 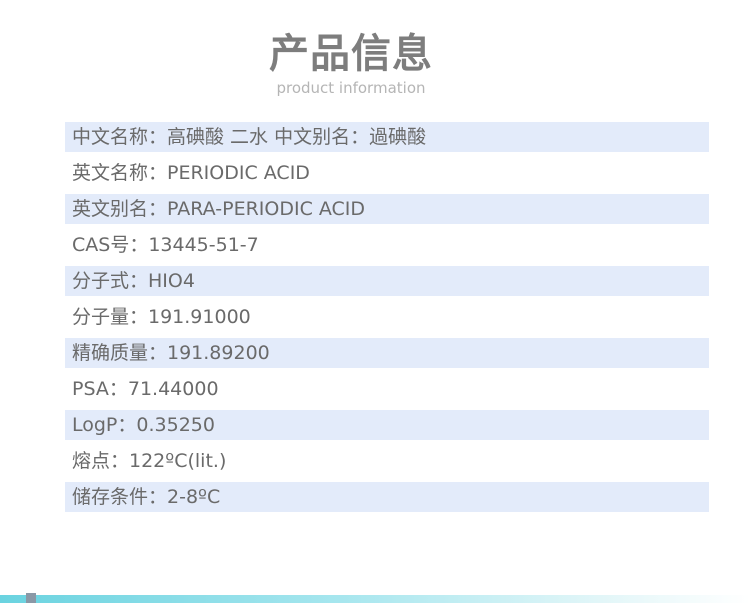 What do you see at coordinates (387, 209) in the screenshot?
I see `info-row-english-alias: 英文别名：PARA-PERIODIC ACID` at bounding box center [387, 209].